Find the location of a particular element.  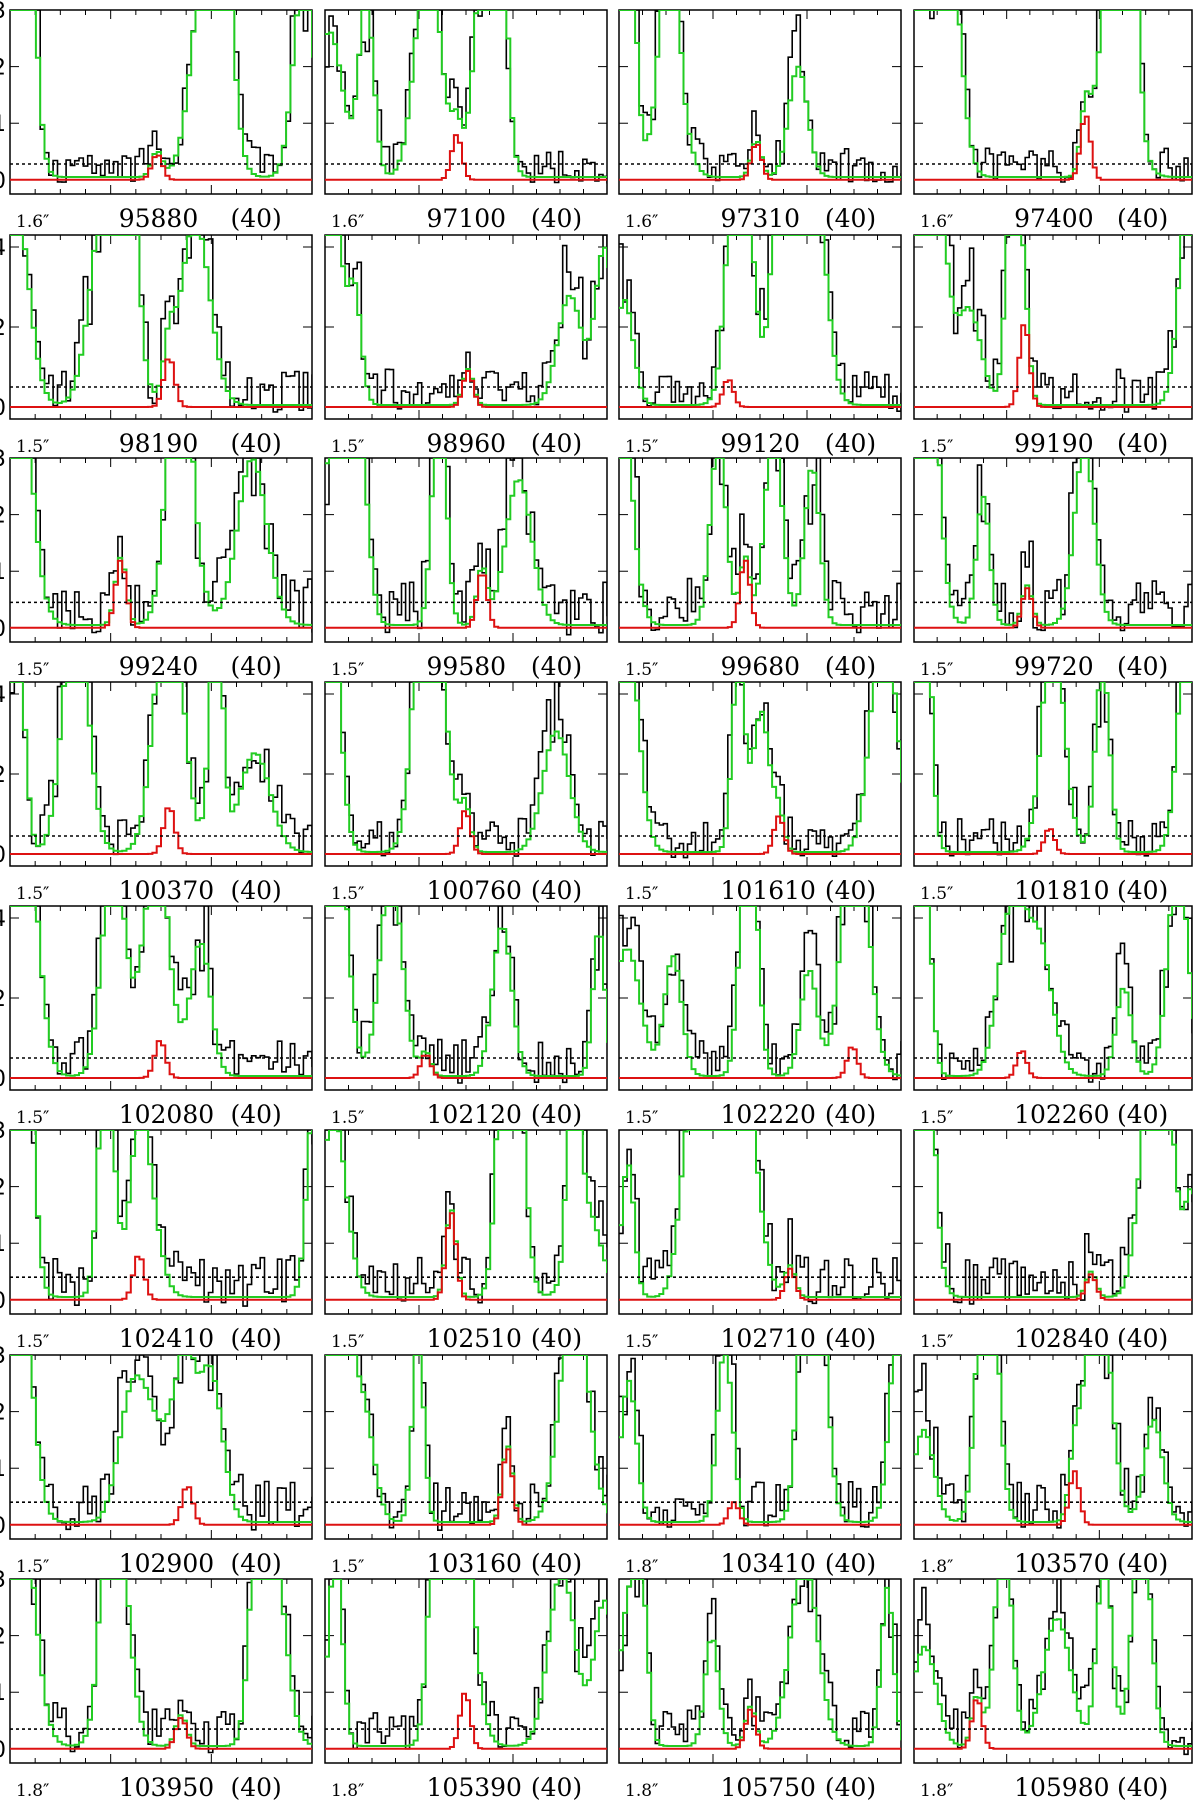

panel-98190: 0 2 4 1.5″ 98190 (40) is located at coordinates (156, 346).